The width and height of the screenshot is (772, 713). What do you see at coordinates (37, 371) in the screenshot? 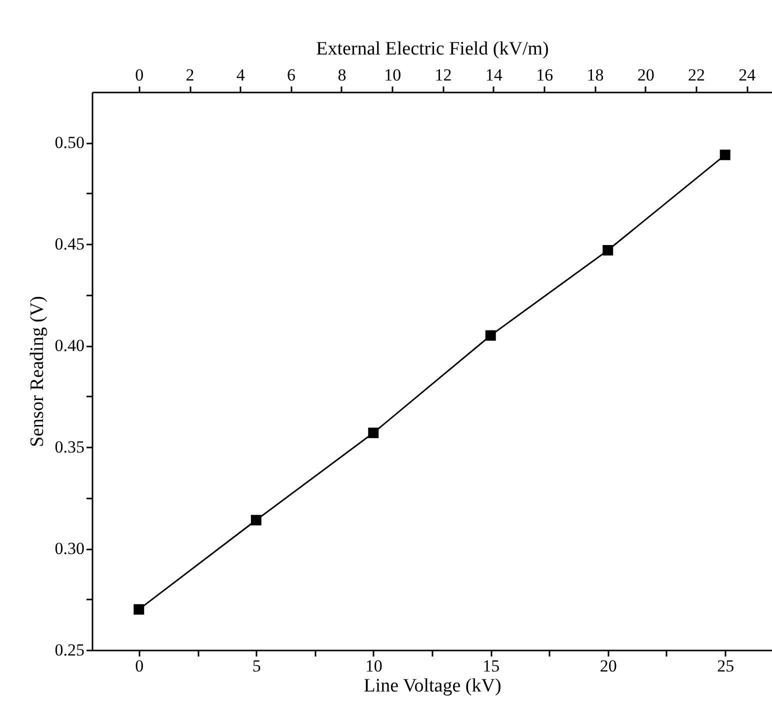
I see `y-axis-title: Sensor Reading (V)` at bounding box center [37, 371].